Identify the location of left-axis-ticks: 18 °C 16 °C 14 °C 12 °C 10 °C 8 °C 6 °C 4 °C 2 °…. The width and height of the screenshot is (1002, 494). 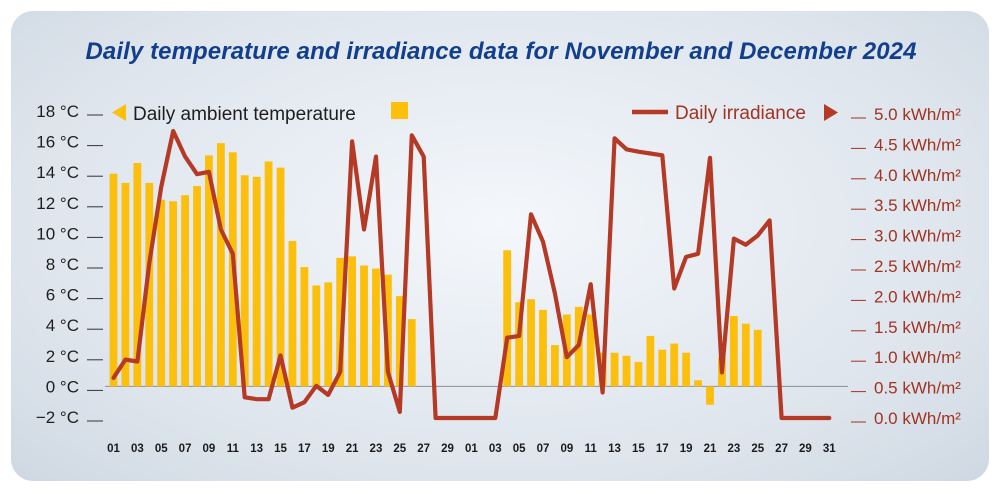
(69, 264).